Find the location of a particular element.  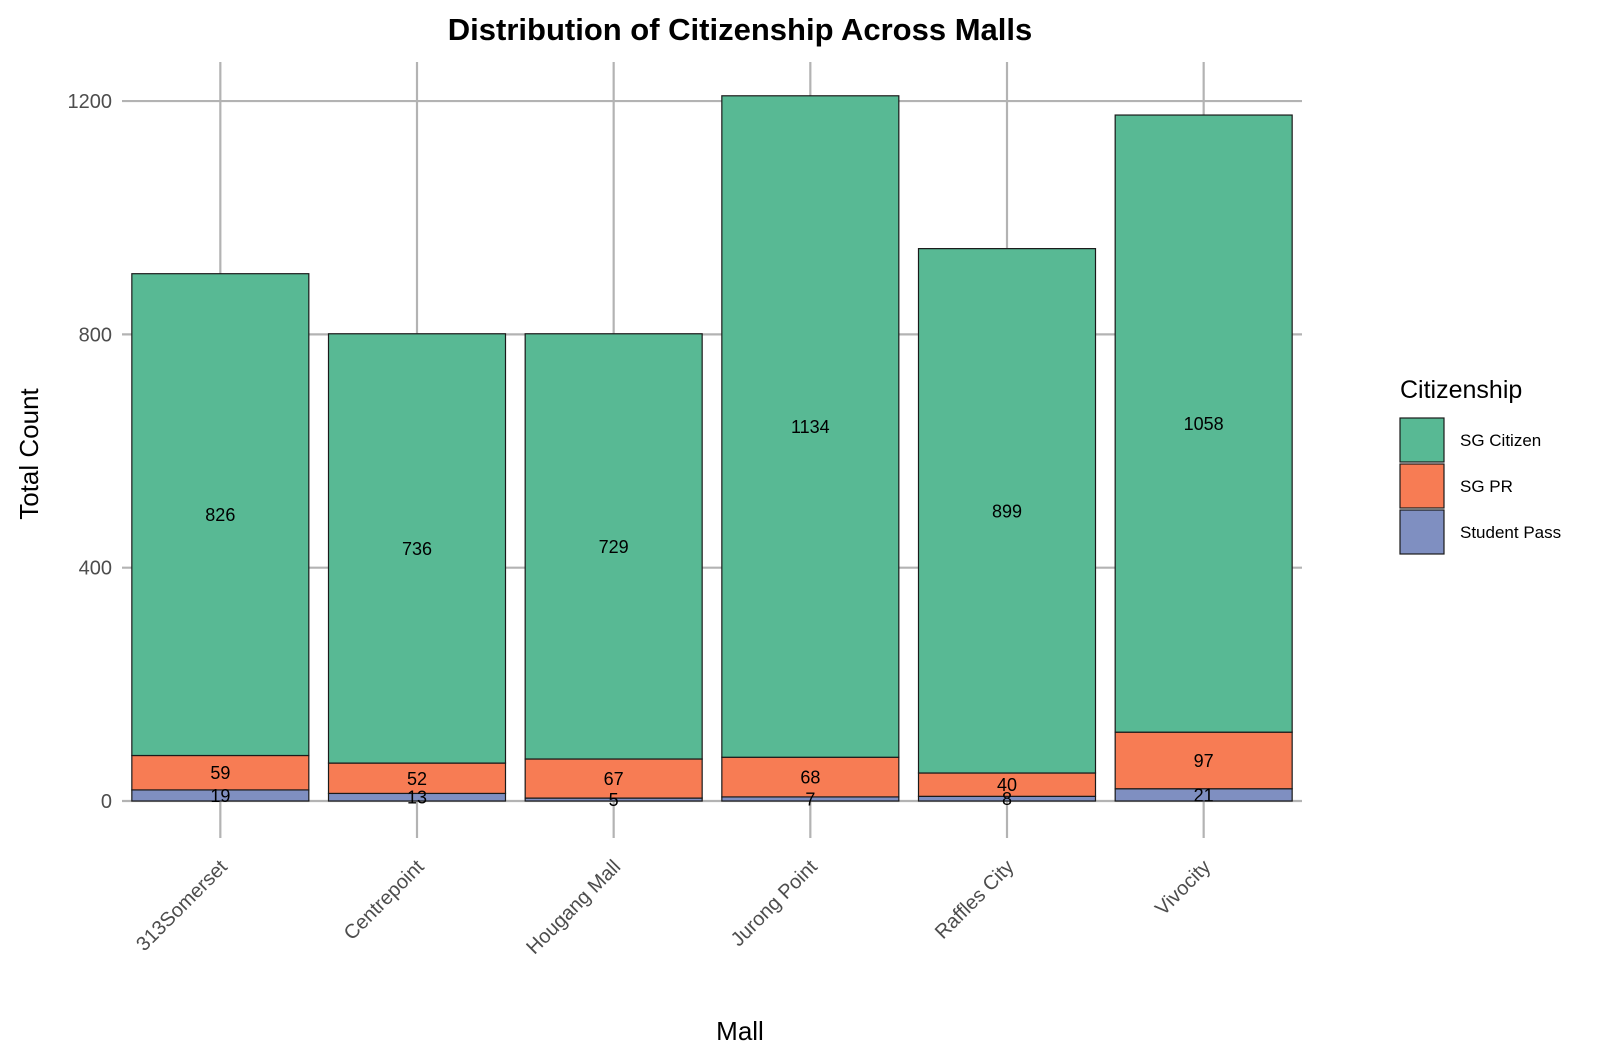

bar-label-raffles-city-sg-citizen: 899 is located at coordinates (1007, 511).